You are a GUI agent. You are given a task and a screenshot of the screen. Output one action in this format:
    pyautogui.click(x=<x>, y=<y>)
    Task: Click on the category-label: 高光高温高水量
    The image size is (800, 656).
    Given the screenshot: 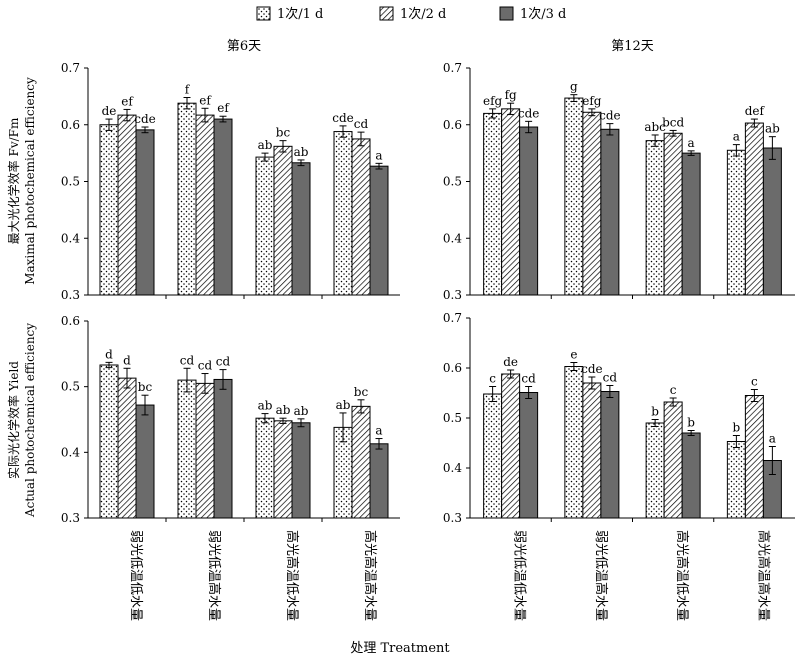 What is the action you would take?
    pyautogui.click(x=370, y=575)
    